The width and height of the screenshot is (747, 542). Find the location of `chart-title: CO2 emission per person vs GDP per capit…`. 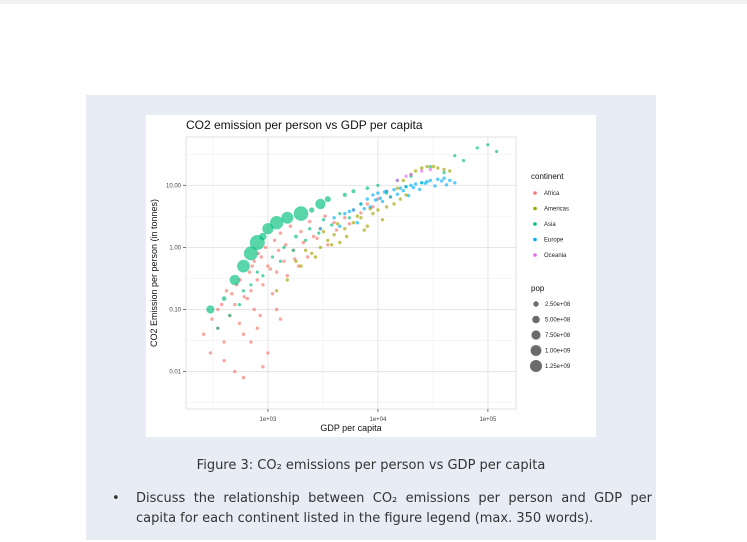

chart-title: CO2 emission per person vs GDP per capit… is located at coordinates (304, 125).